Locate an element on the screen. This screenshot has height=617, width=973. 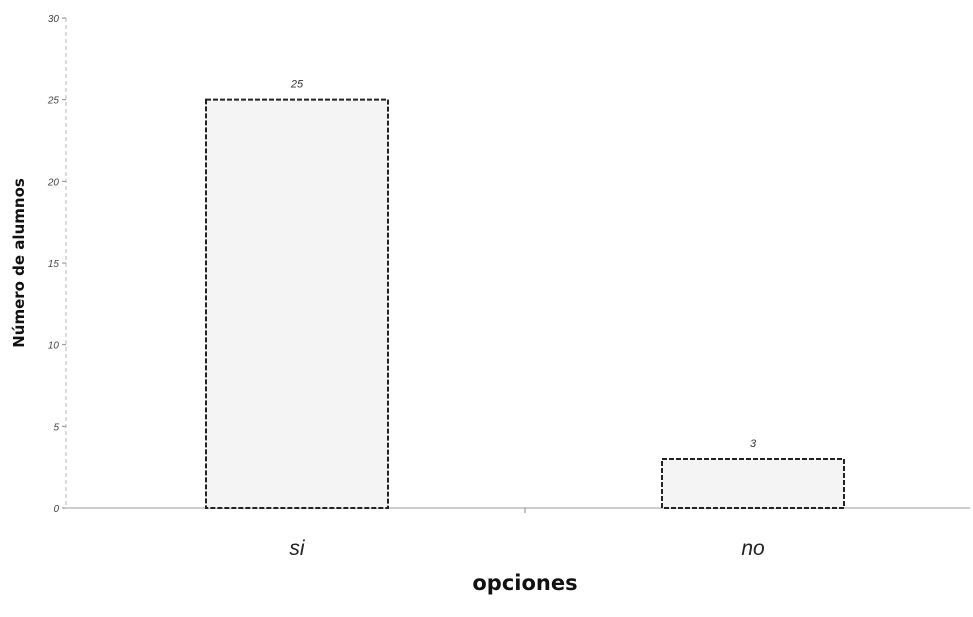
bar-si is located at coordinates (297, 304).